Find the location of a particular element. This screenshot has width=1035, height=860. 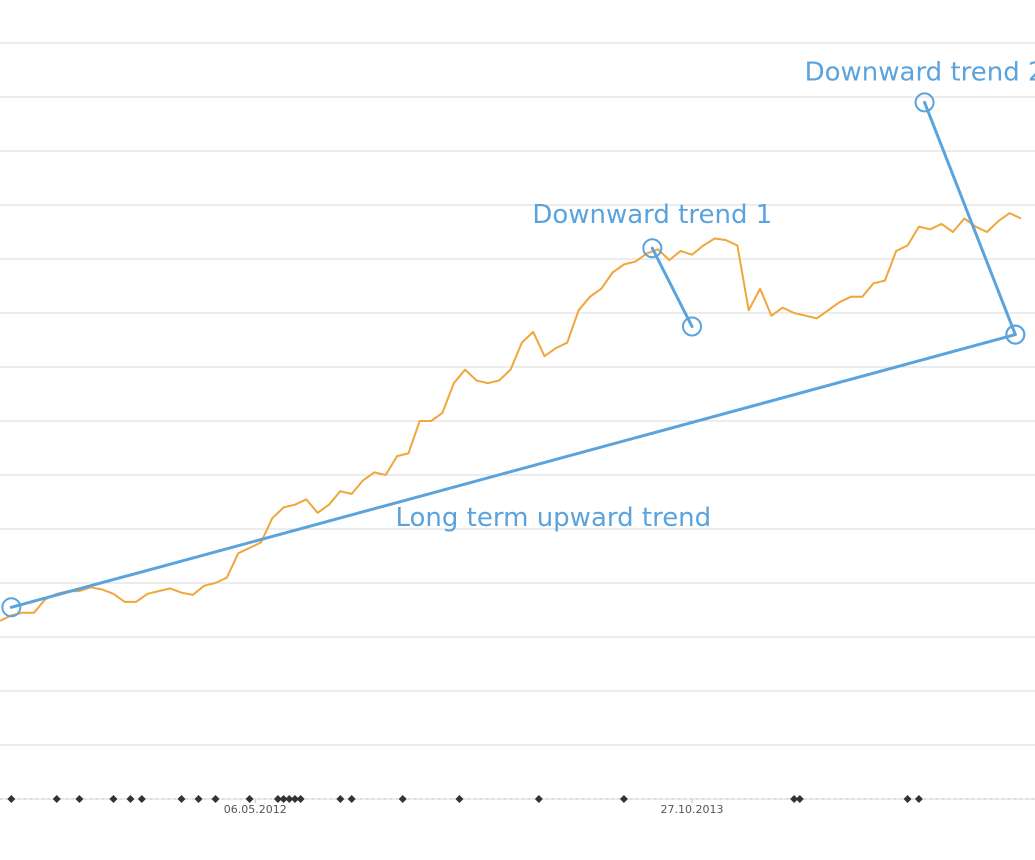

x-tick-label: 27.10.2013 is located at coordinates (692, 809).